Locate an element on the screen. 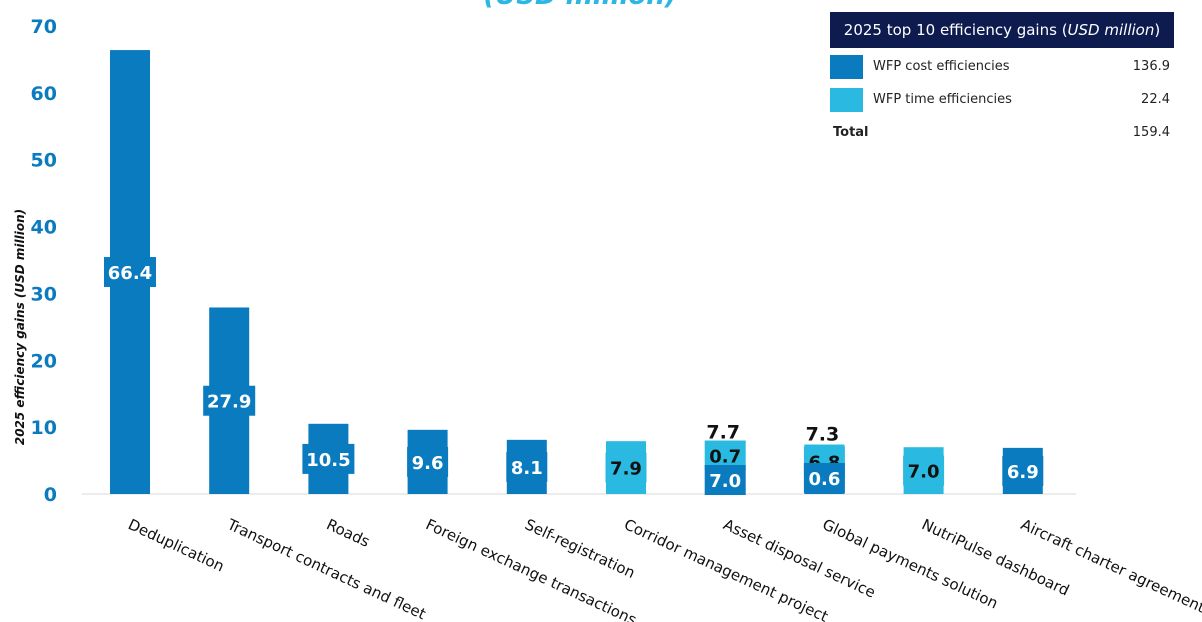 Image resolution: width=1202 pixels, height=622 pixels. data-label: 7.9 is located at coordinates (626, 469).